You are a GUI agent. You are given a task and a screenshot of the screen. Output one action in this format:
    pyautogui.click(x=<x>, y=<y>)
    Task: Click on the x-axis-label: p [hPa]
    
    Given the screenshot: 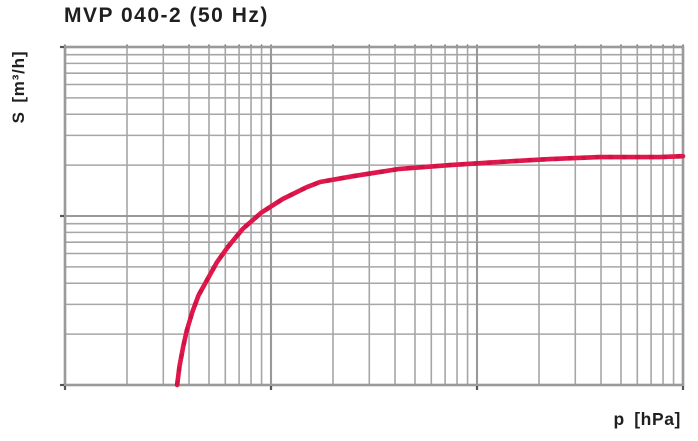 What is the action you would take?
    pyautogui.click(x=647, y=419)
    